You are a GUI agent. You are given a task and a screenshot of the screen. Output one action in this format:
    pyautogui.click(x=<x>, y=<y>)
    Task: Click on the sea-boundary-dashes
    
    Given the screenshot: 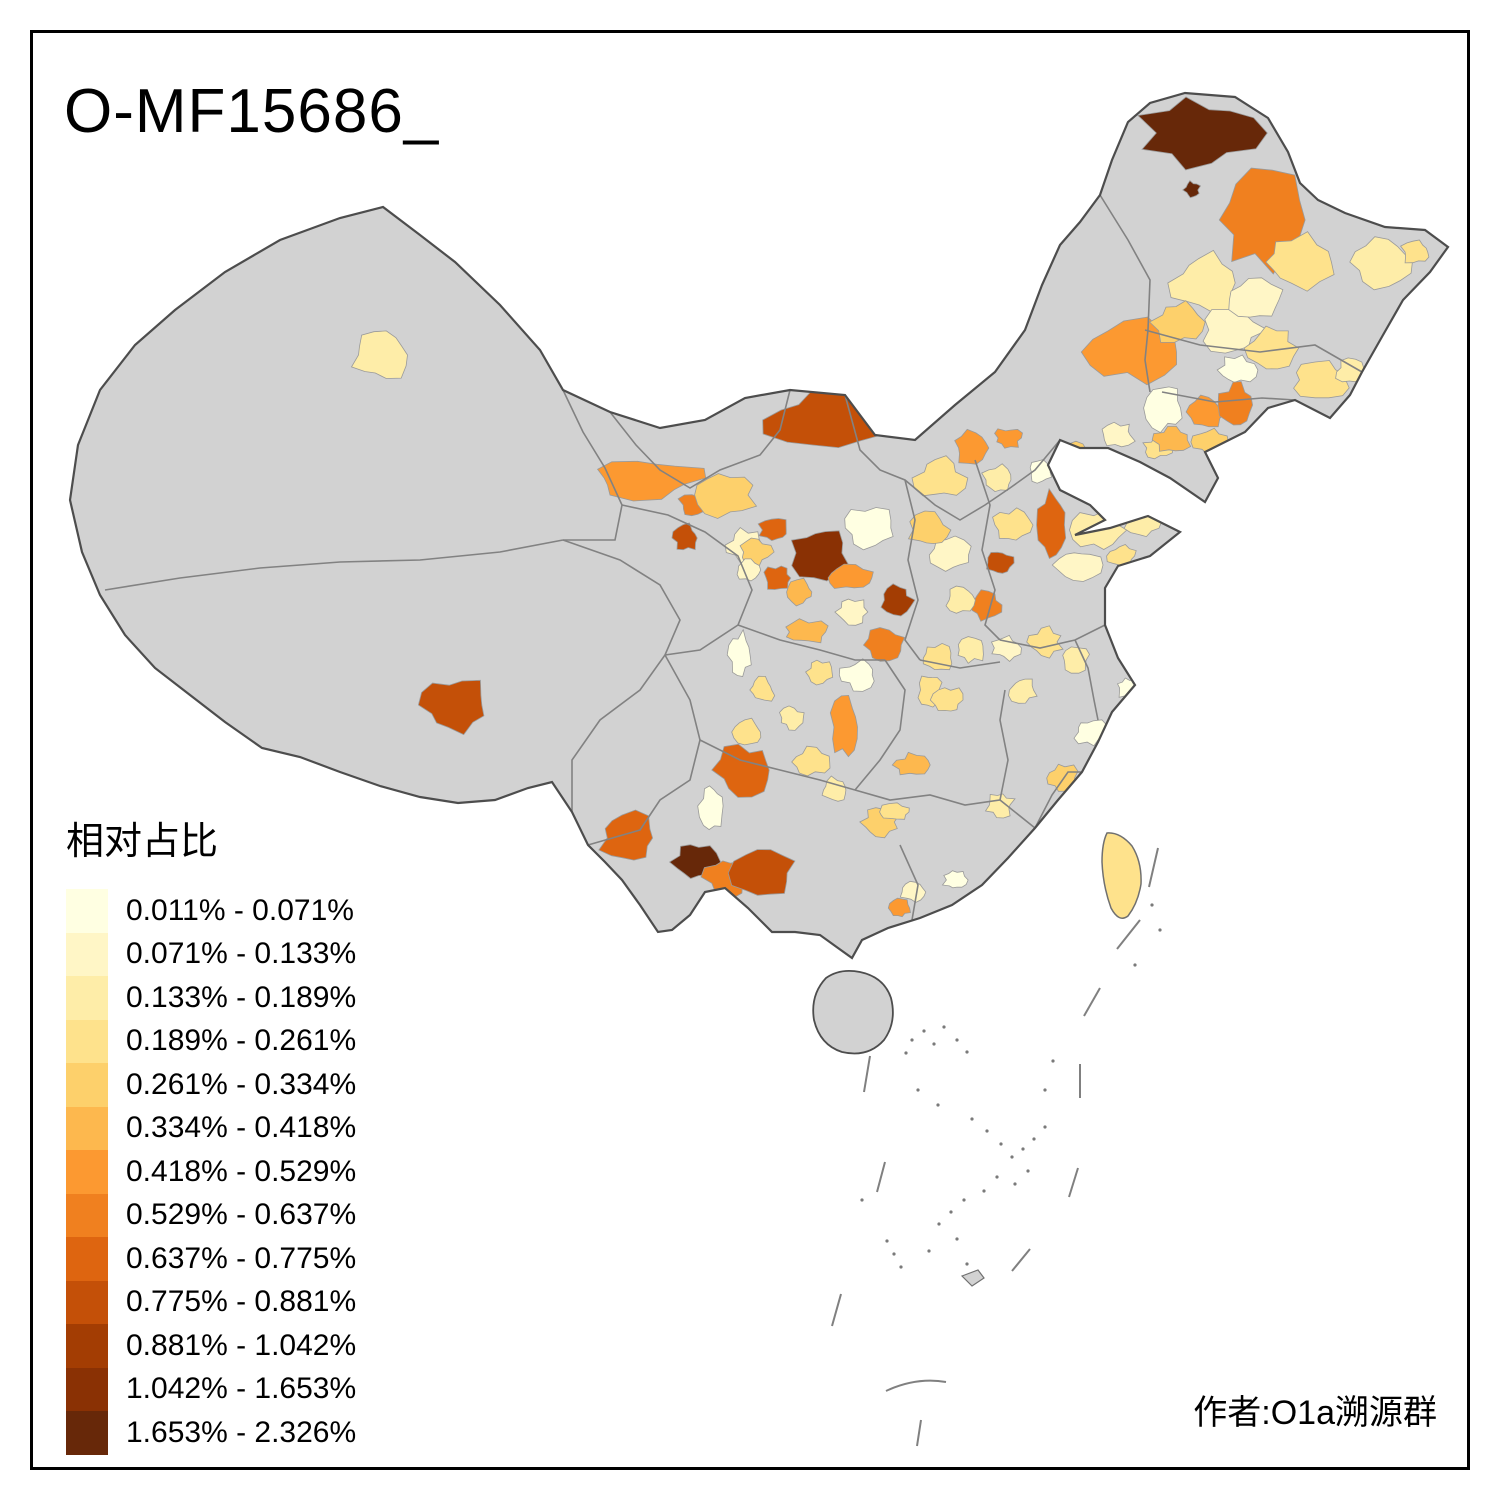 What is the action you would take?
    pyautogui.click(x=995, y=1147)
    